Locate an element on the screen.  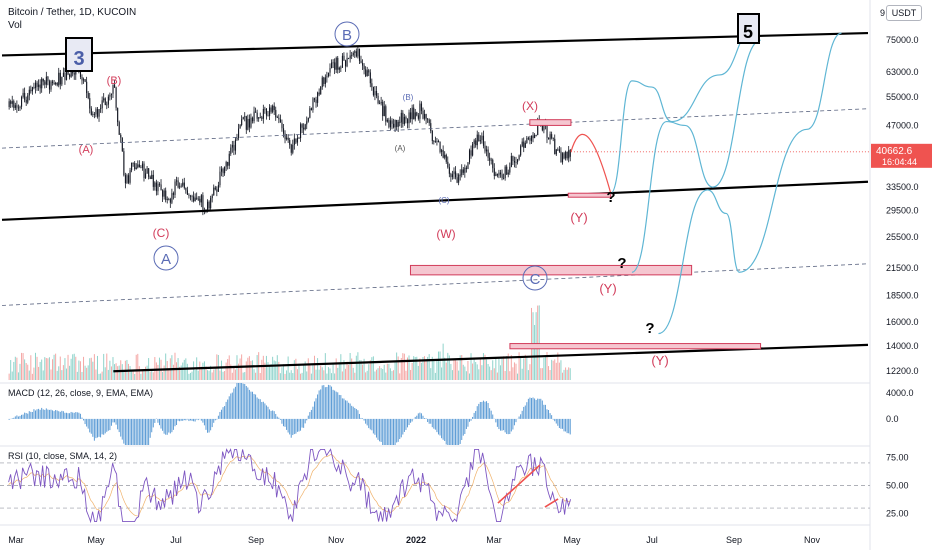
time-tick: Jul is located at coordinates (652, 540).